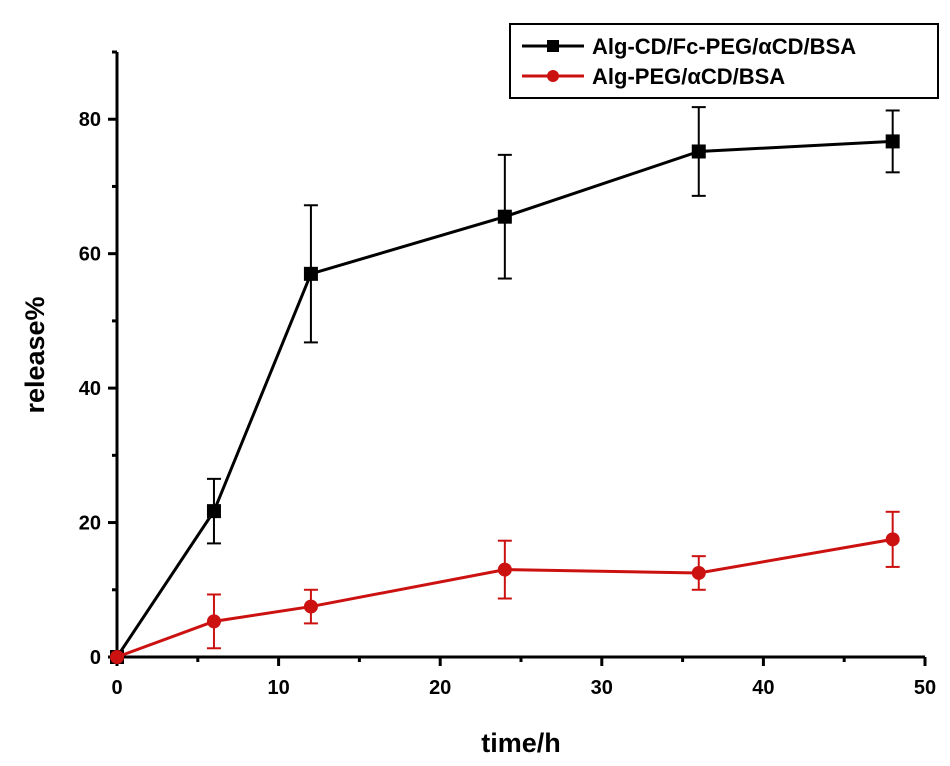 The width and height of the screenshot is (950, 766). Describe the element at coordinates (602, 688) in the screenshot. I see `x-tick-label: 30` at that location.